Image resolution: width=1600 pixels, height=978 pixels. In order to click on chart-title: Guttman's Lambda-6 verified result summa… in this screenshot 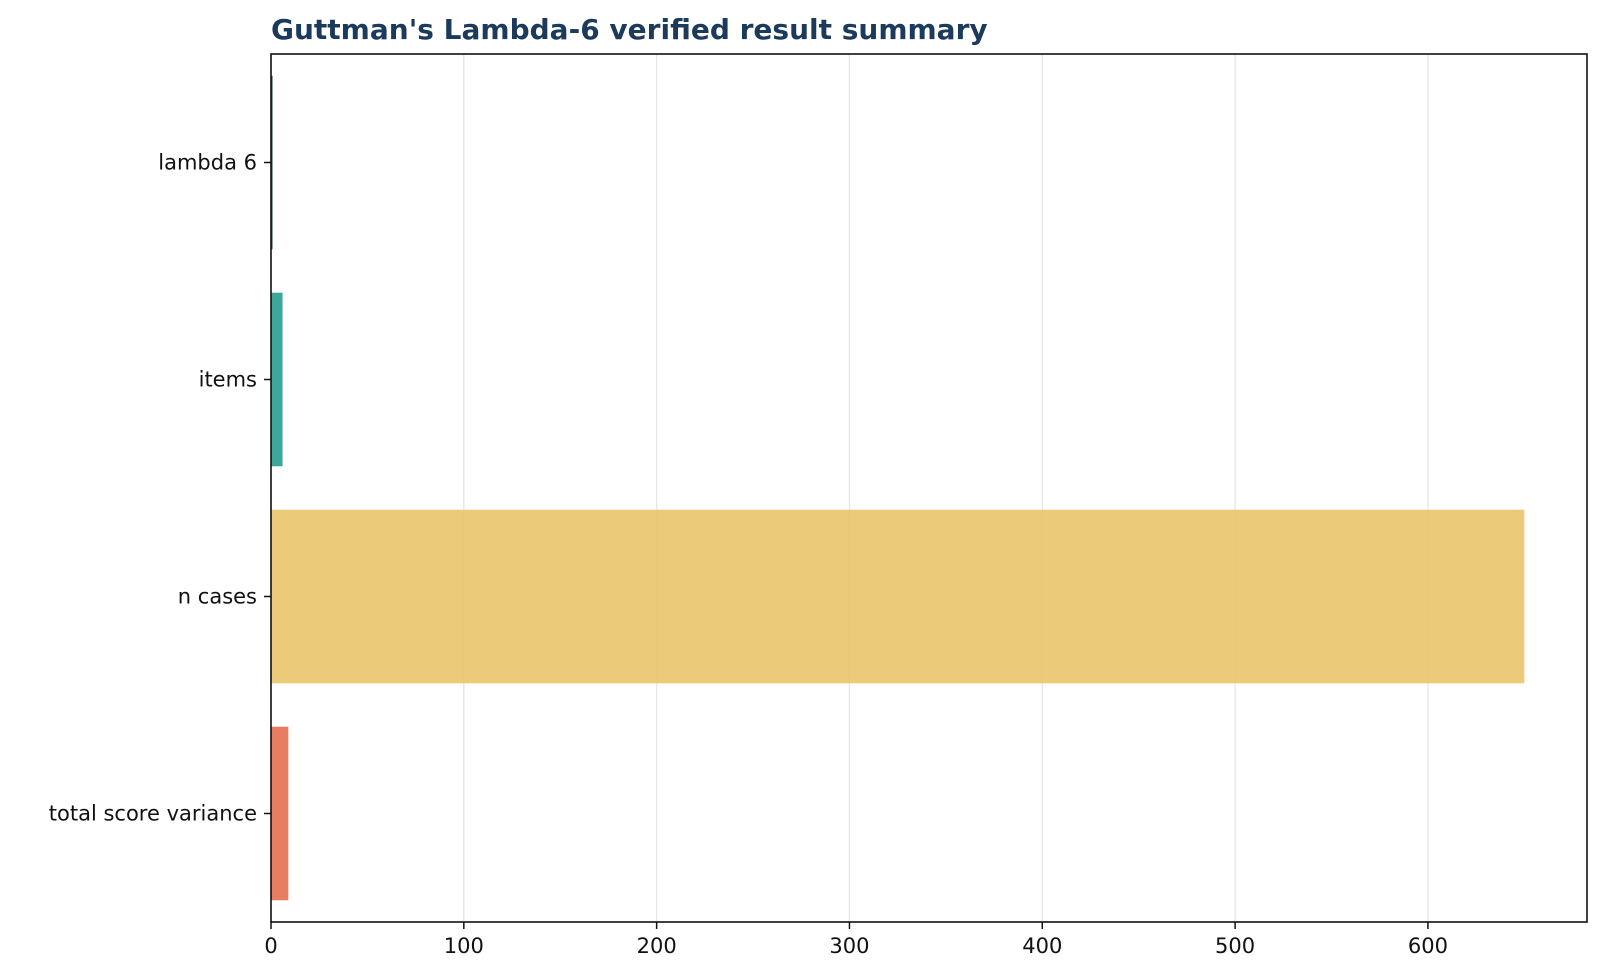, I will do `click(629, 29)`.